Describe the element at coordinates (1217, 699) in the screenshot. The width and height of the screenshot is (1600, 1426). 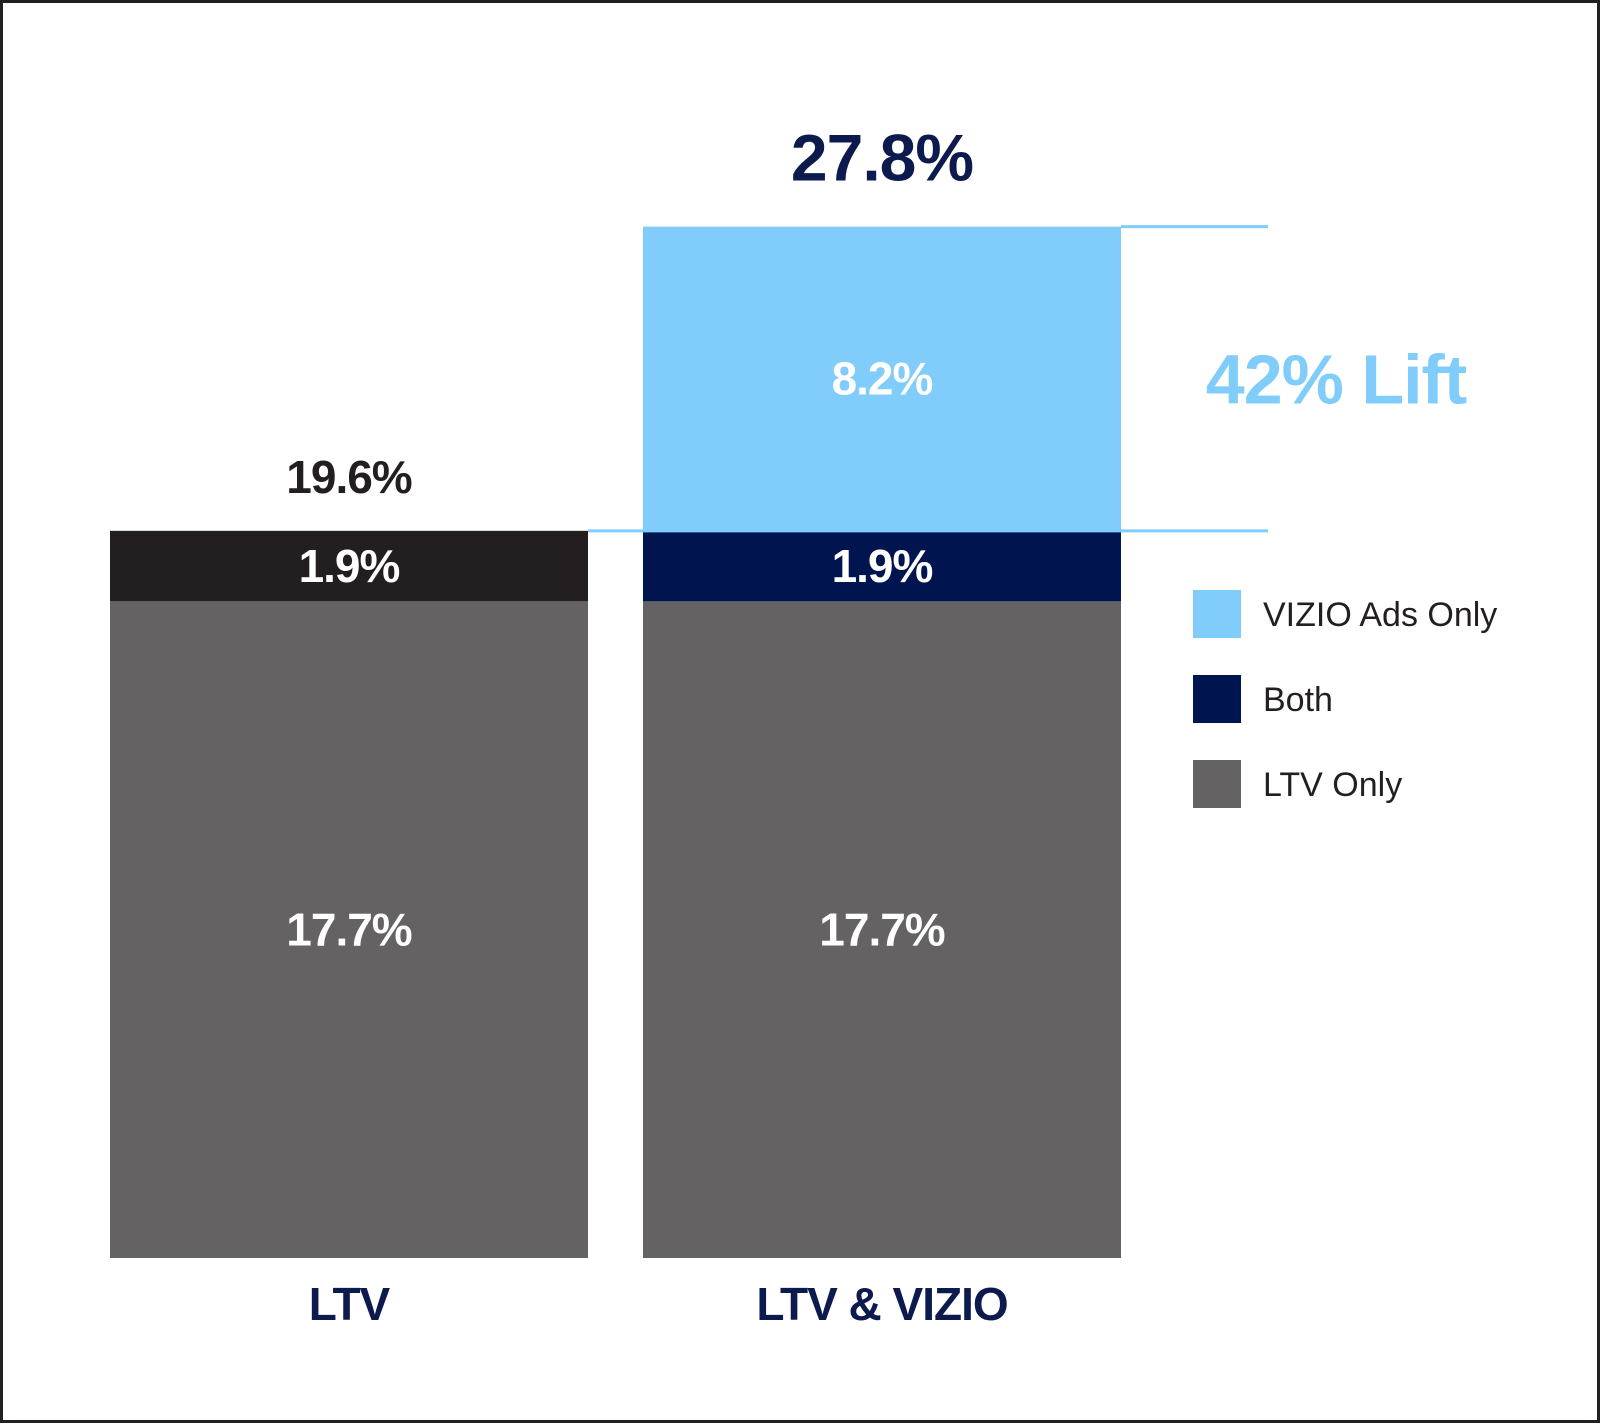
I see `legend-swatch-both` at that location.